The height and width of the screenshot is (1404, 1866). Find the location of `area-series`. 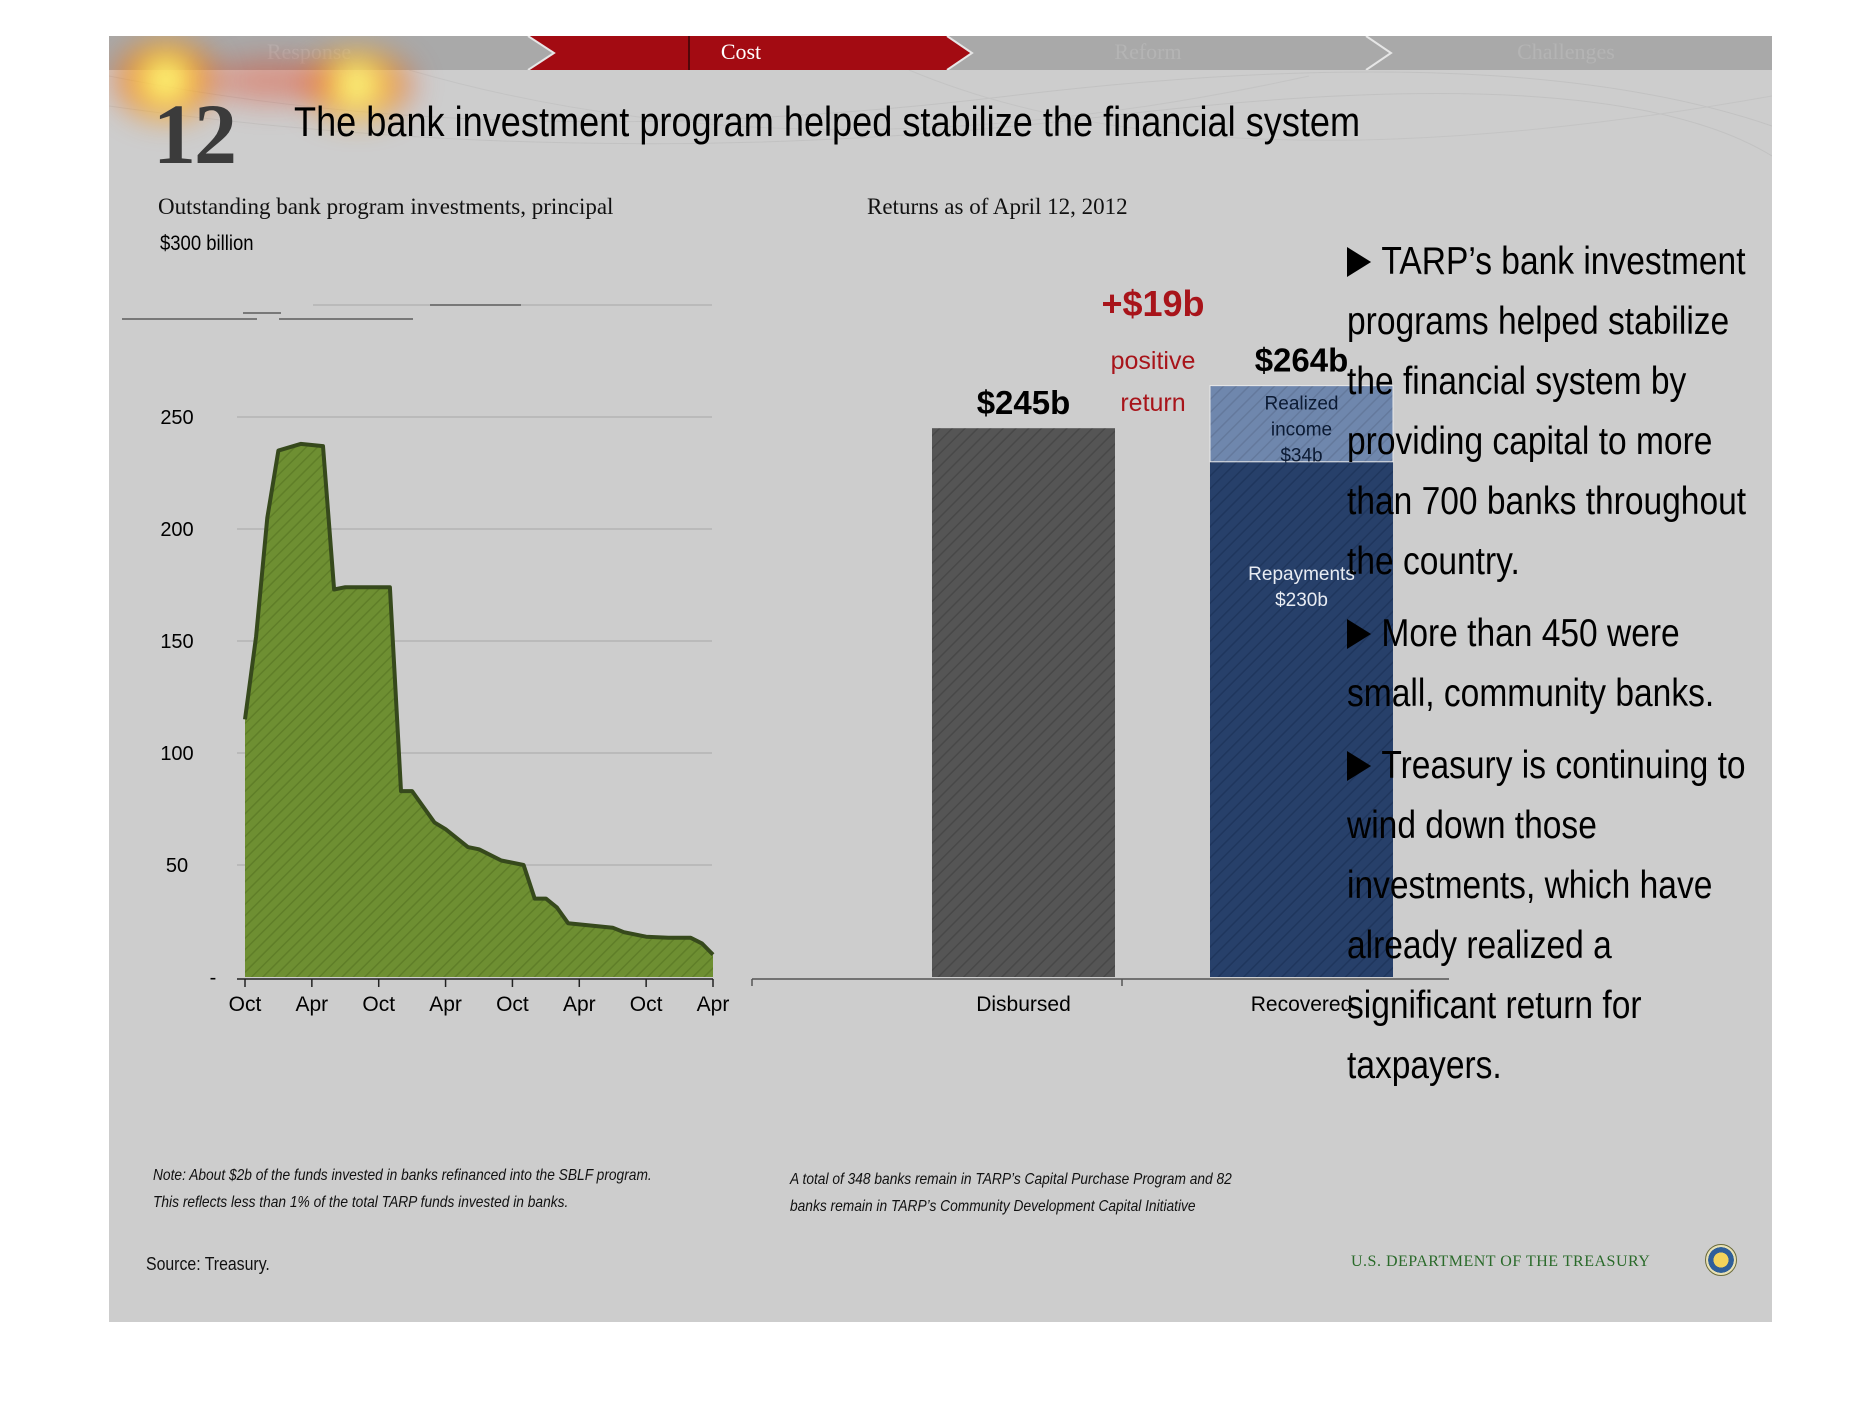

area-series is located at coordinates (479, 710).